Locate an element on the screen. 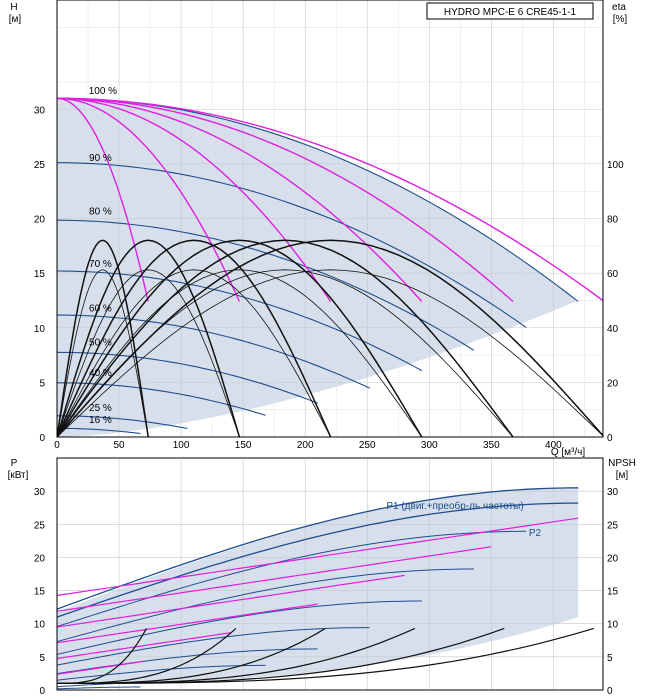  chart-title: HYDRO MPC-E 6 CRE45-1-1 is located at coordinates (510, 12).